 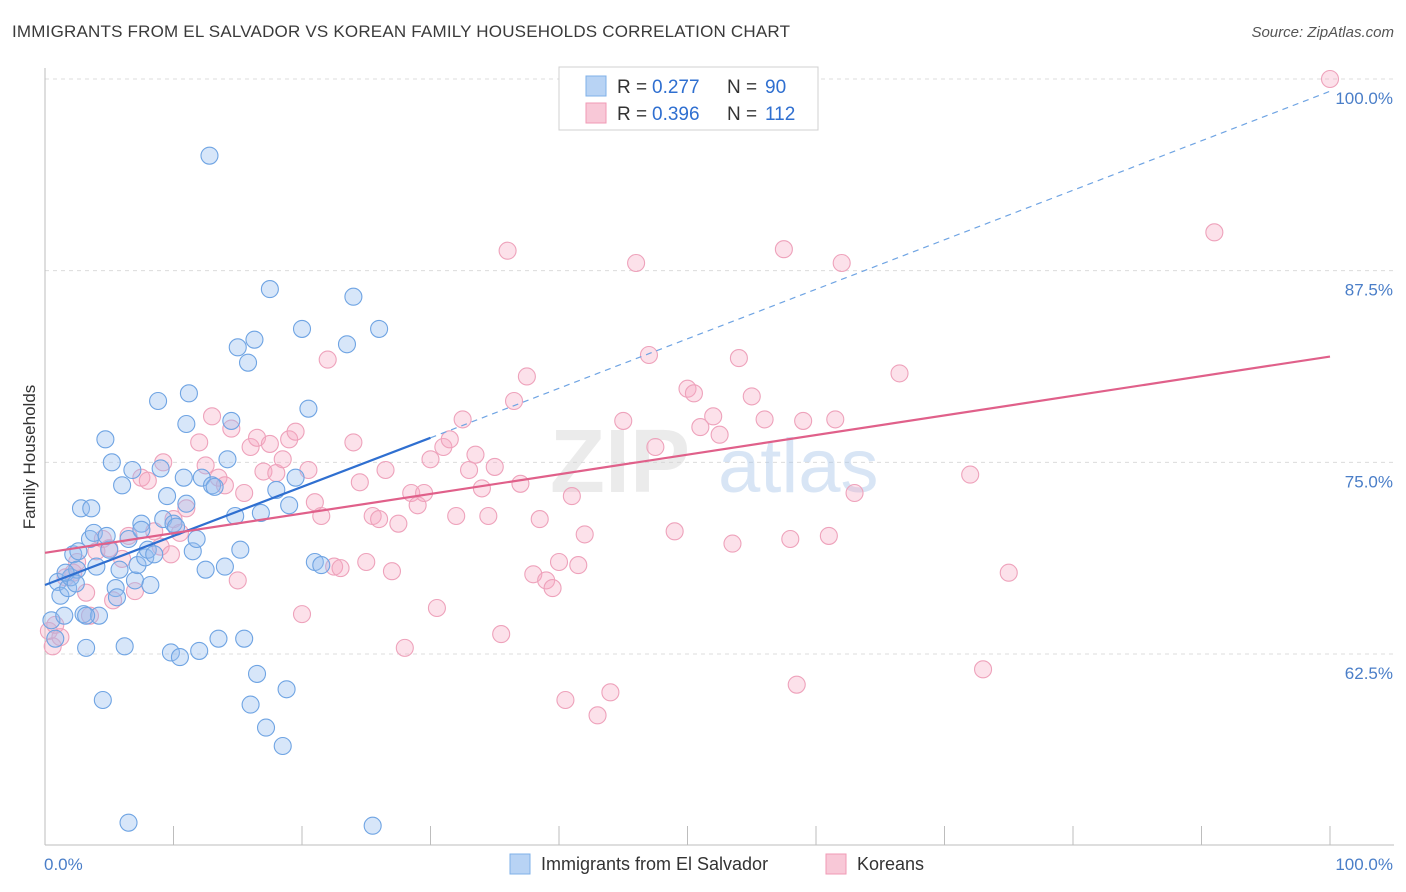 I want to click on legend-swatch-pink, so click(x=596, y=113).